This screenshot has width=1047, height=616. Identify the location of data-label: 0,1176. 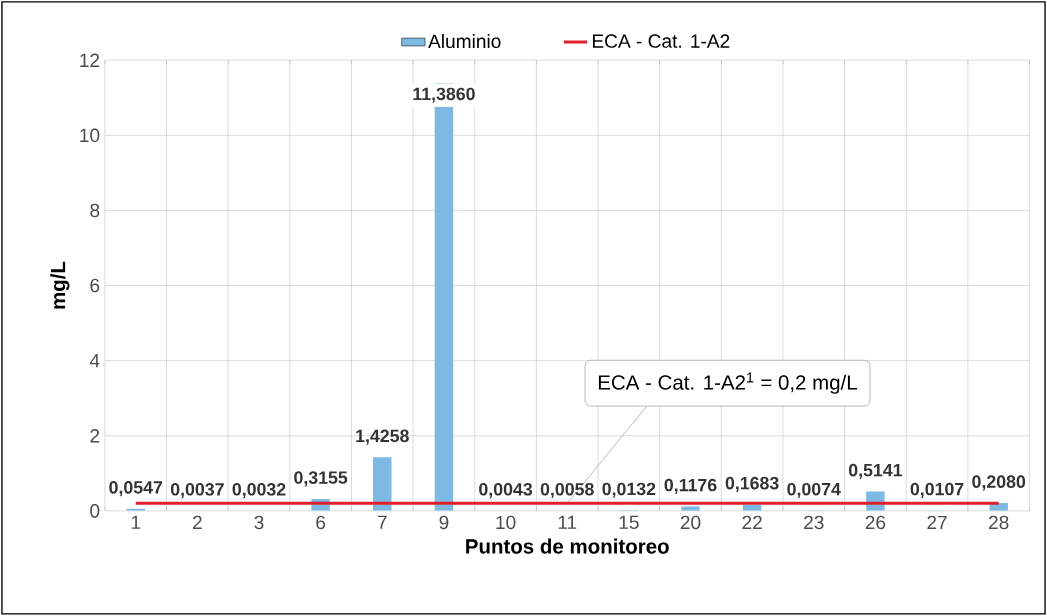
(690, 486).